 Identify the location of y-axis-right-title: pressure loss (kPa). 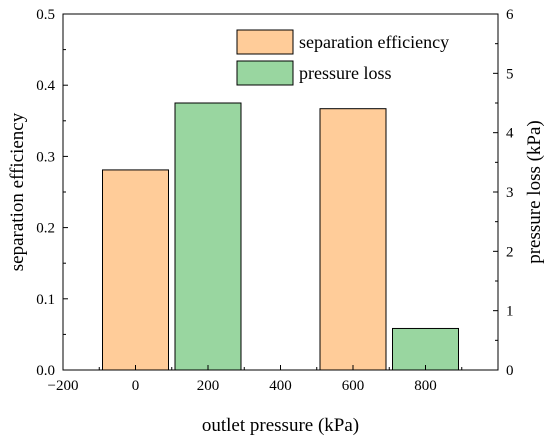
(534, 192).